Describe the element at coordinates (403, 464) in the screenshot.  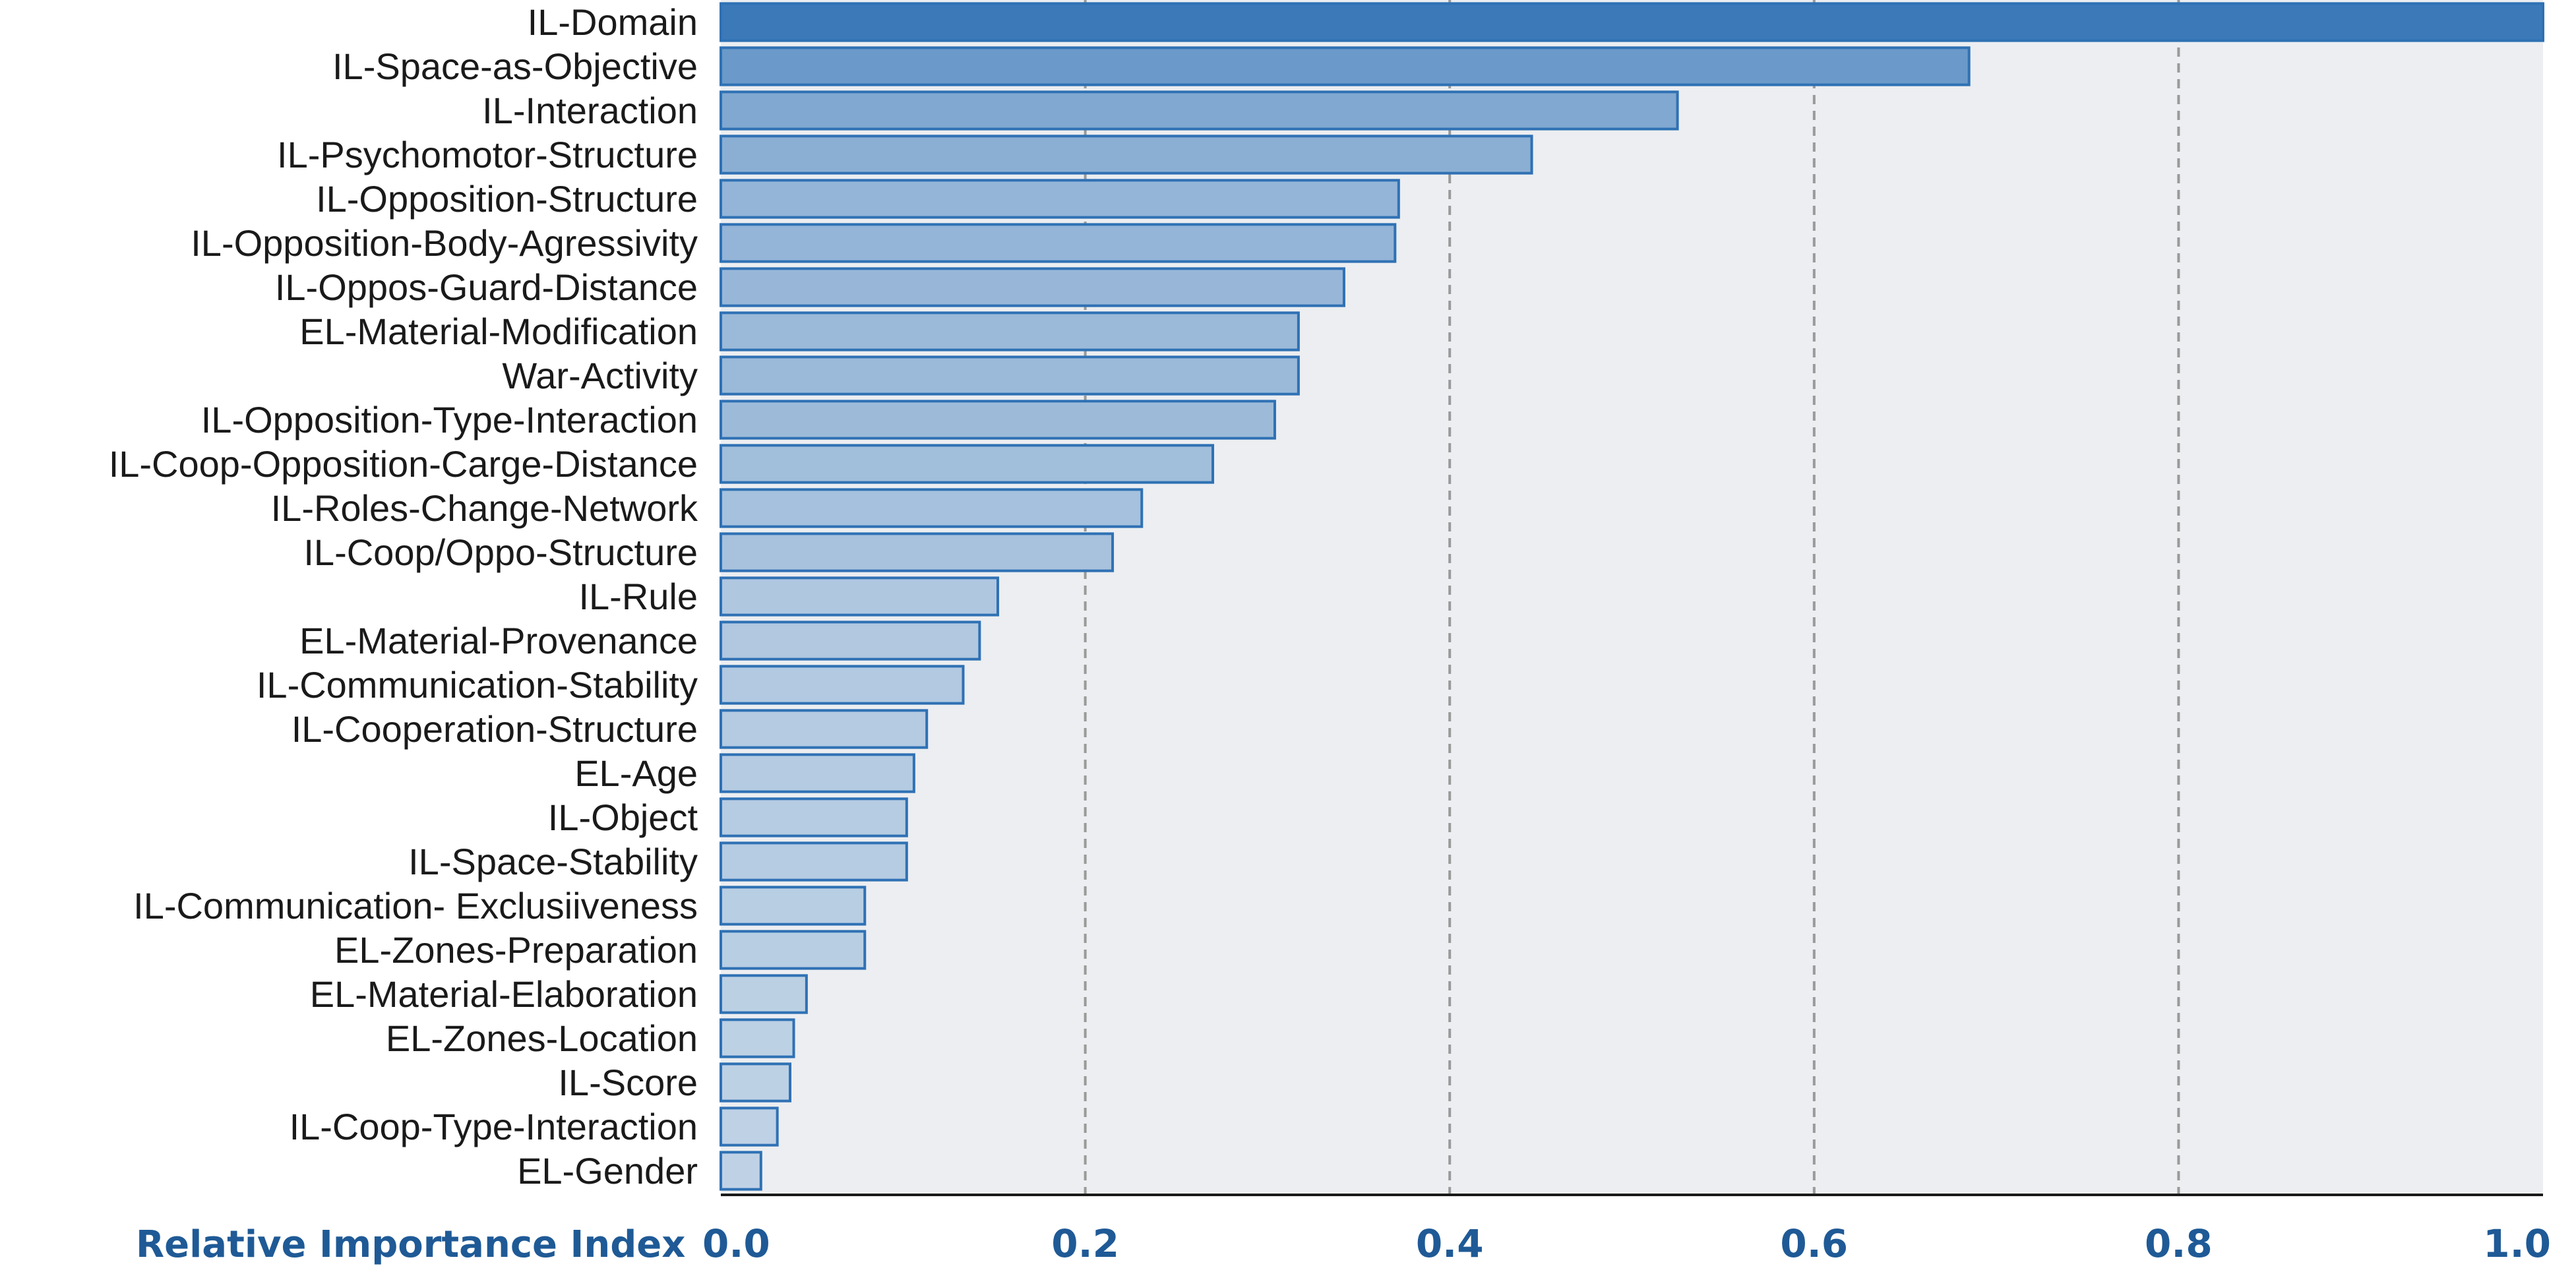
I see `category-label-10: IL-Coop-Opposition-Carge-Distance` at that location.